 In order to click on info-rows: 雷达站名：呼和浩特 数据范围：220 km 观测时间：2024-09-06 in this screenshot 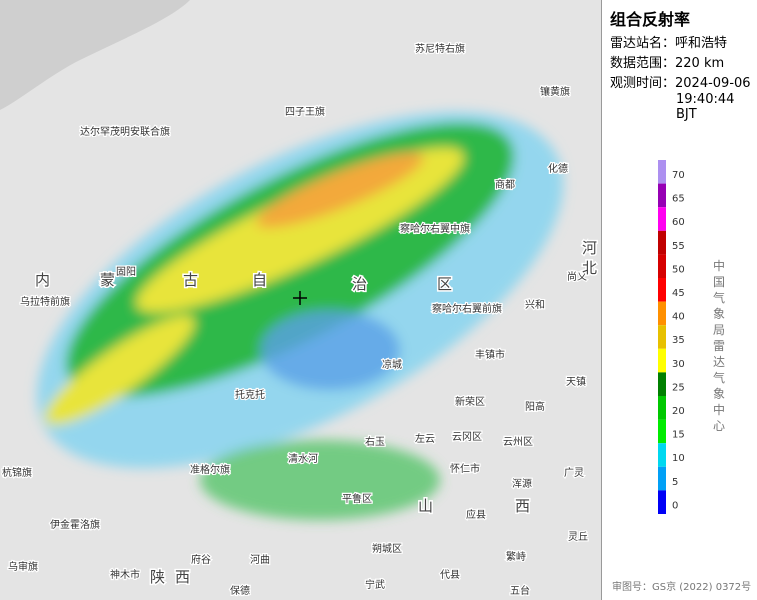, I will do `click(680, 64)`.